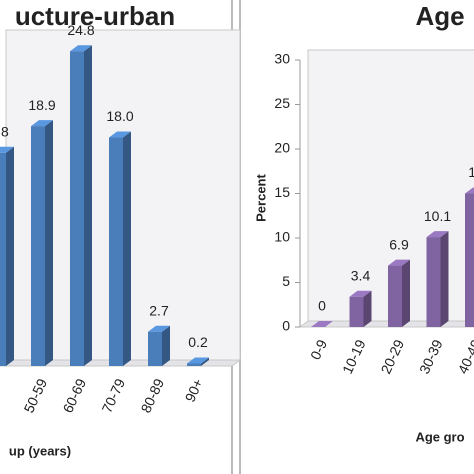  What do you see at coordinates (260, 197) in the screenshot?
I see `y-axis-label: Percent` at bounding box center [260, 197].